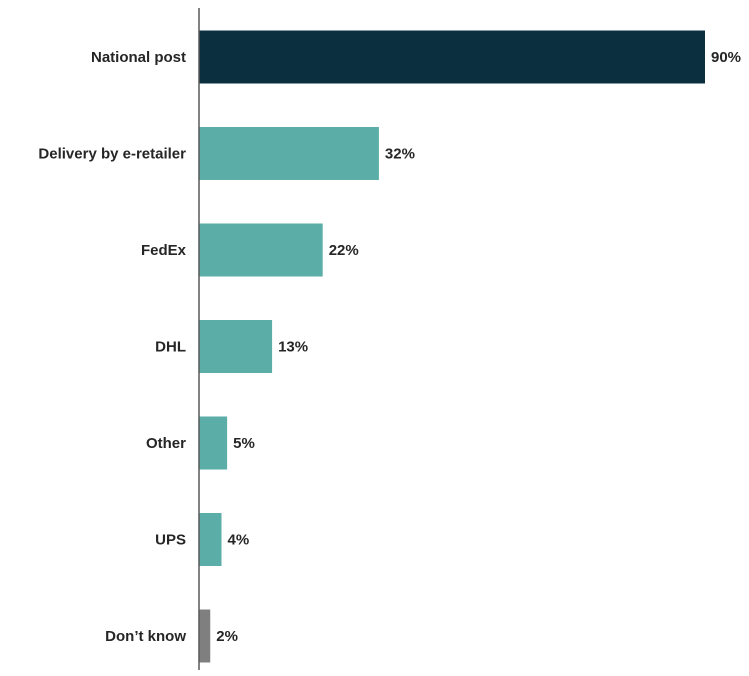 This screenshot has height=676, width=749. What do you see at coordinates (726, 57) in the screenshot?
I see `value-label-national-post: 90%` at bounding box center [726, 57].